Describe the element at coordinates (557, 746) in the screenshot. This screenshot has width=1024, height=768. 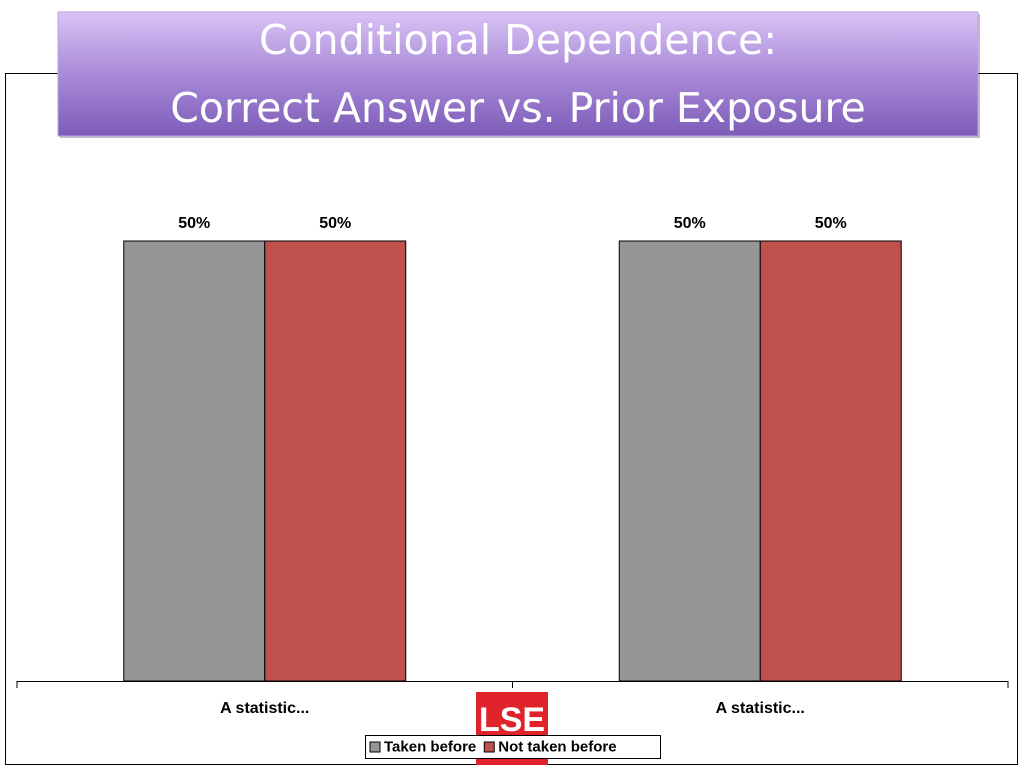
I see `legend-label: Not taken before` at that location.